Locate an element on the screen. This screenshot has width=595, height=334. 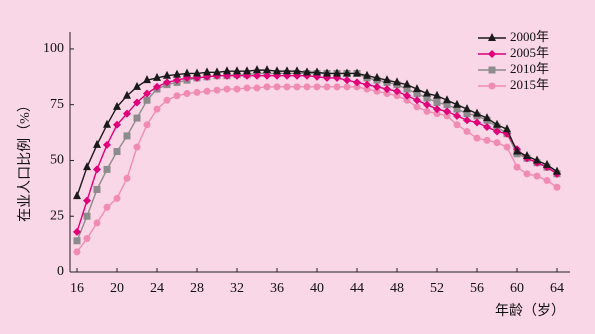
y-axis-title: 在业人口比例（%） is located at coordinates (25, 160).